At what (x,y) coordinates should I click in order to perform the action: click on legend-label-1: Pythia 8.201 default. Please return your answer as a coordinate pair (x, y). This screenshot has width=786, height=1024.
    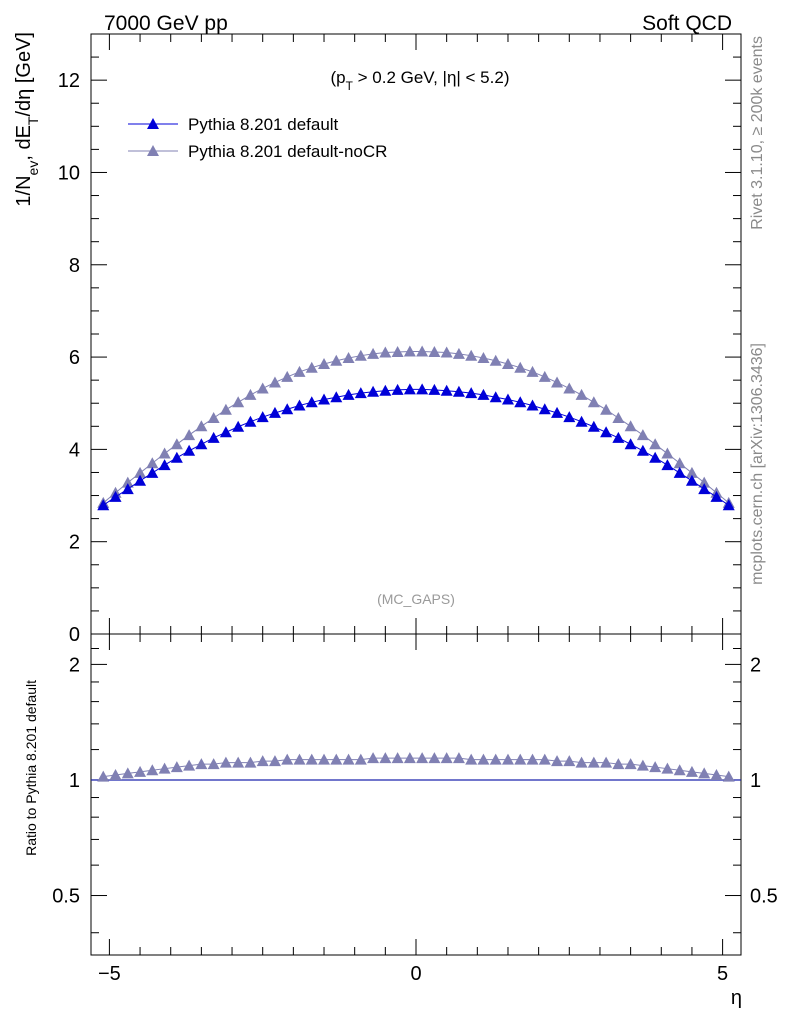
    Looking at the image, I should click on (263, 124).